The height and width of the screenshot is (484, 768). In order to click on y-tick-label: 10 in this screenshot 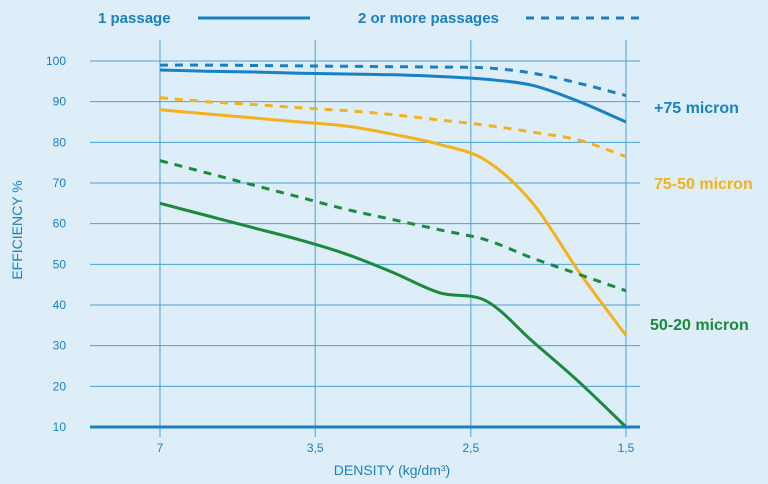, I will do `click(60, 427)`.